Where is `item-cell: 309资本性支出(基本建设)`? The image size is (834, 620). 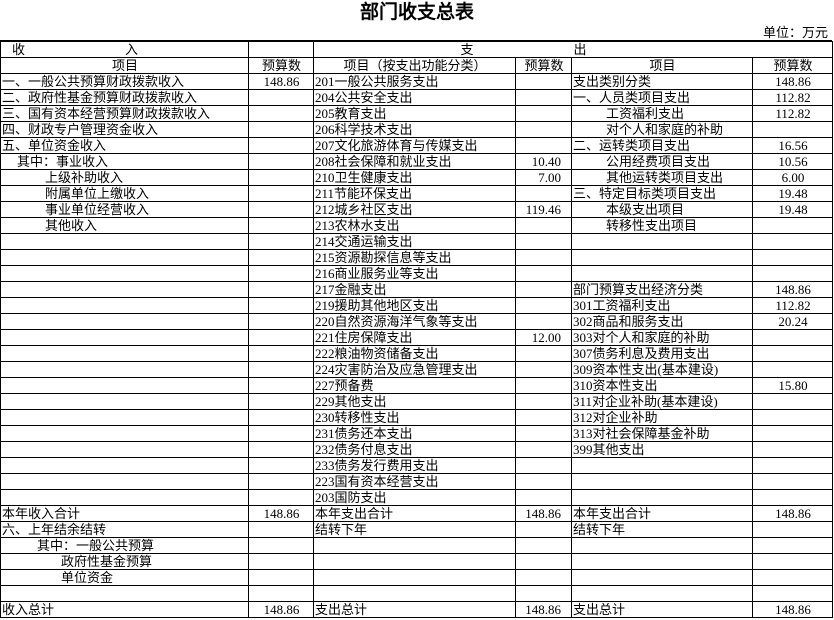 item-cell: 309资本性支出(基本建设) is located at coordinates (662, 369).